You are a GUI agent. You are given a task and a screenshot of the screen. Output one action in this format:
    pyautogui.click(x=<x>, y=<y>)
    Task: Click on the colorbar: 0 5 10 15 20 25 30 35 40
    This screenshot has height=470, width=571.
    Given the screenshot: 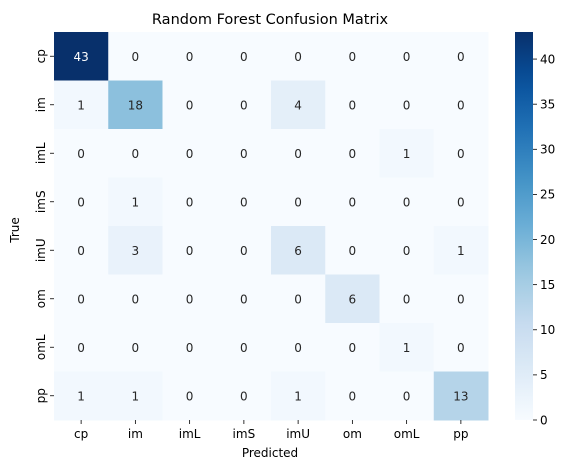 What is the action you would take?
    pyautogui.click(x=535, y=229)
    